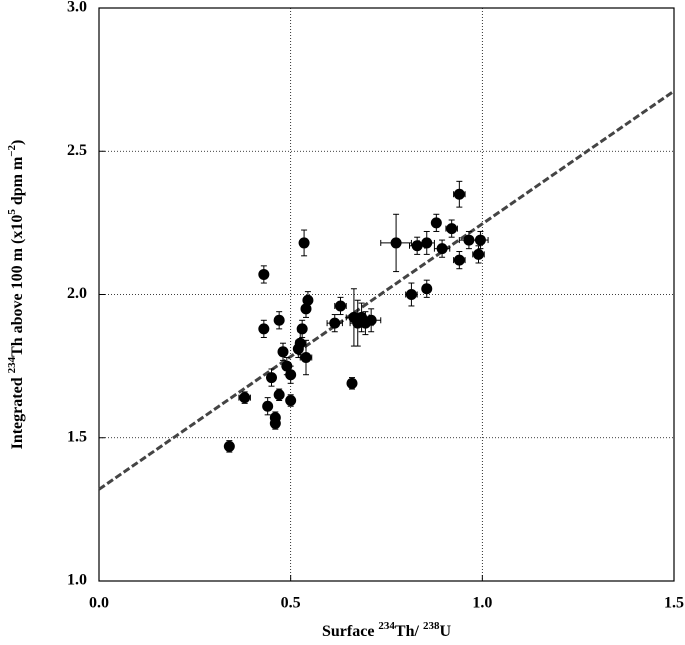  Describe the element at coordinates (77, 293) in the screenshot. I see `y-tick-label: 2.0` at that location.